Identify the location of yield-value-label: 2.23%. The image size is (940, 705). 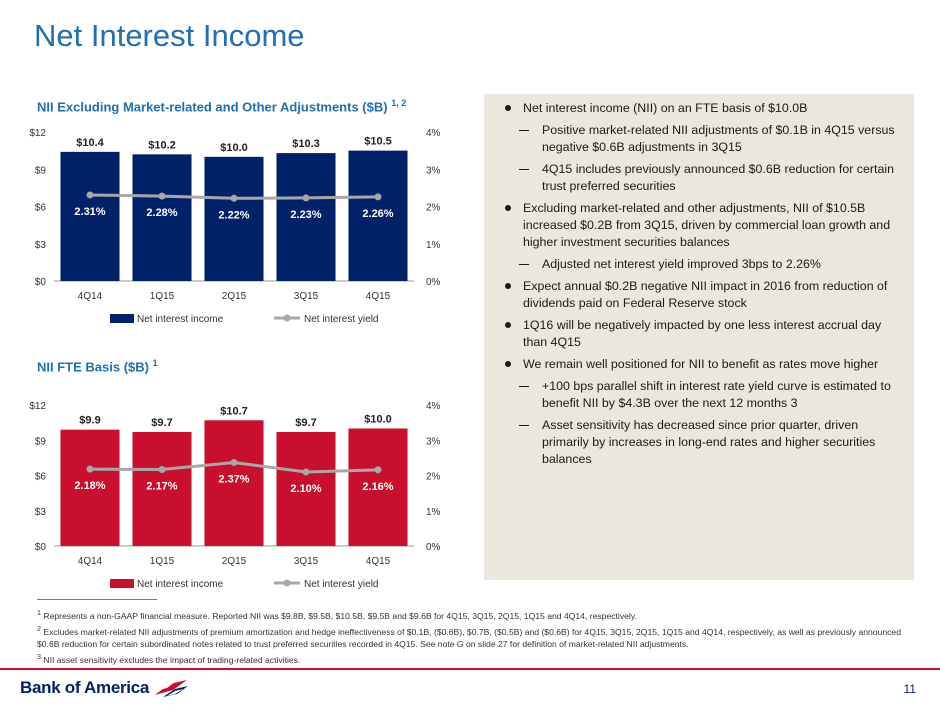
(305, 215).